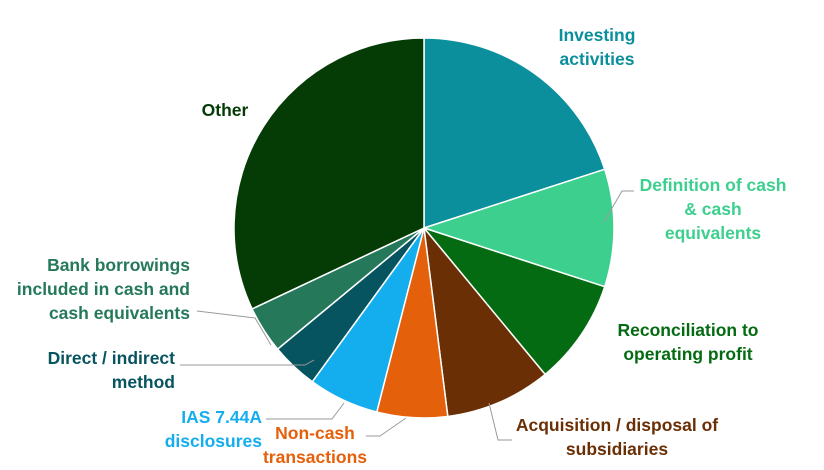 This screenshot has width=824, height=470. I want to click on slice-label-line: IAS 7.44A, so click(221, 417).